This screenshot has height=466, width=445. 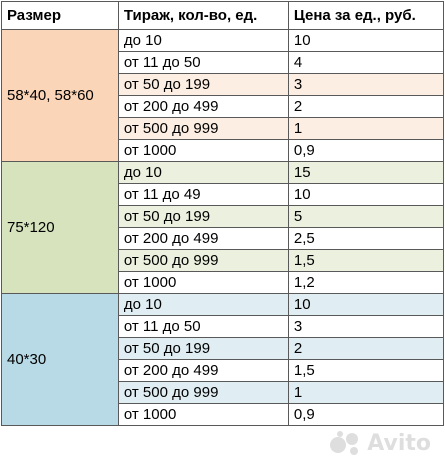 I want to click on table-row: от 500 до 999 1,5, so click(x=223, y=260).